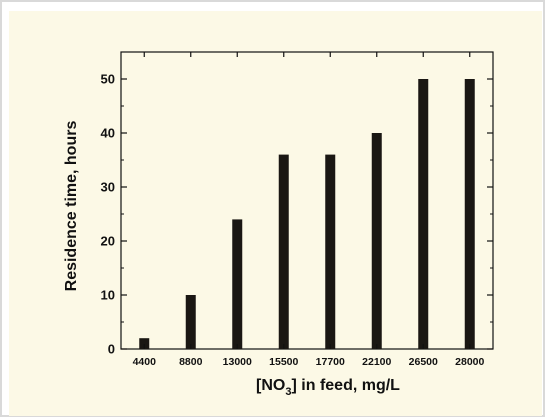  What do you see at coordinates (270, 385) in the screenshot?
I see `x-axis-title-part: [NO` at bounding box center [270, 385].